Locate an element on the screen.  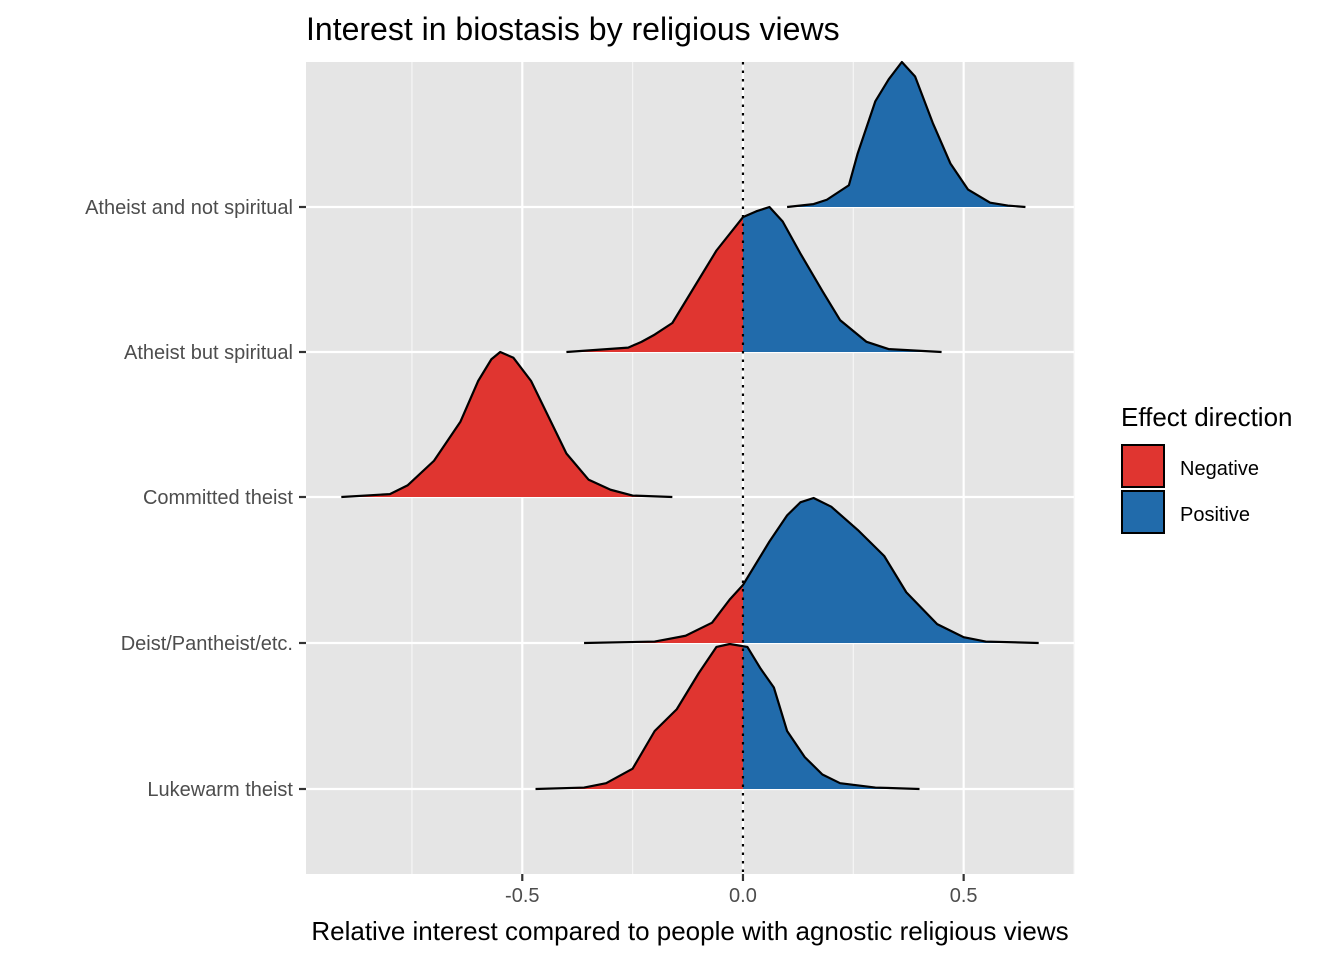
y-tick-label: Atheist but spiritual is located at coordinates (208, 353).